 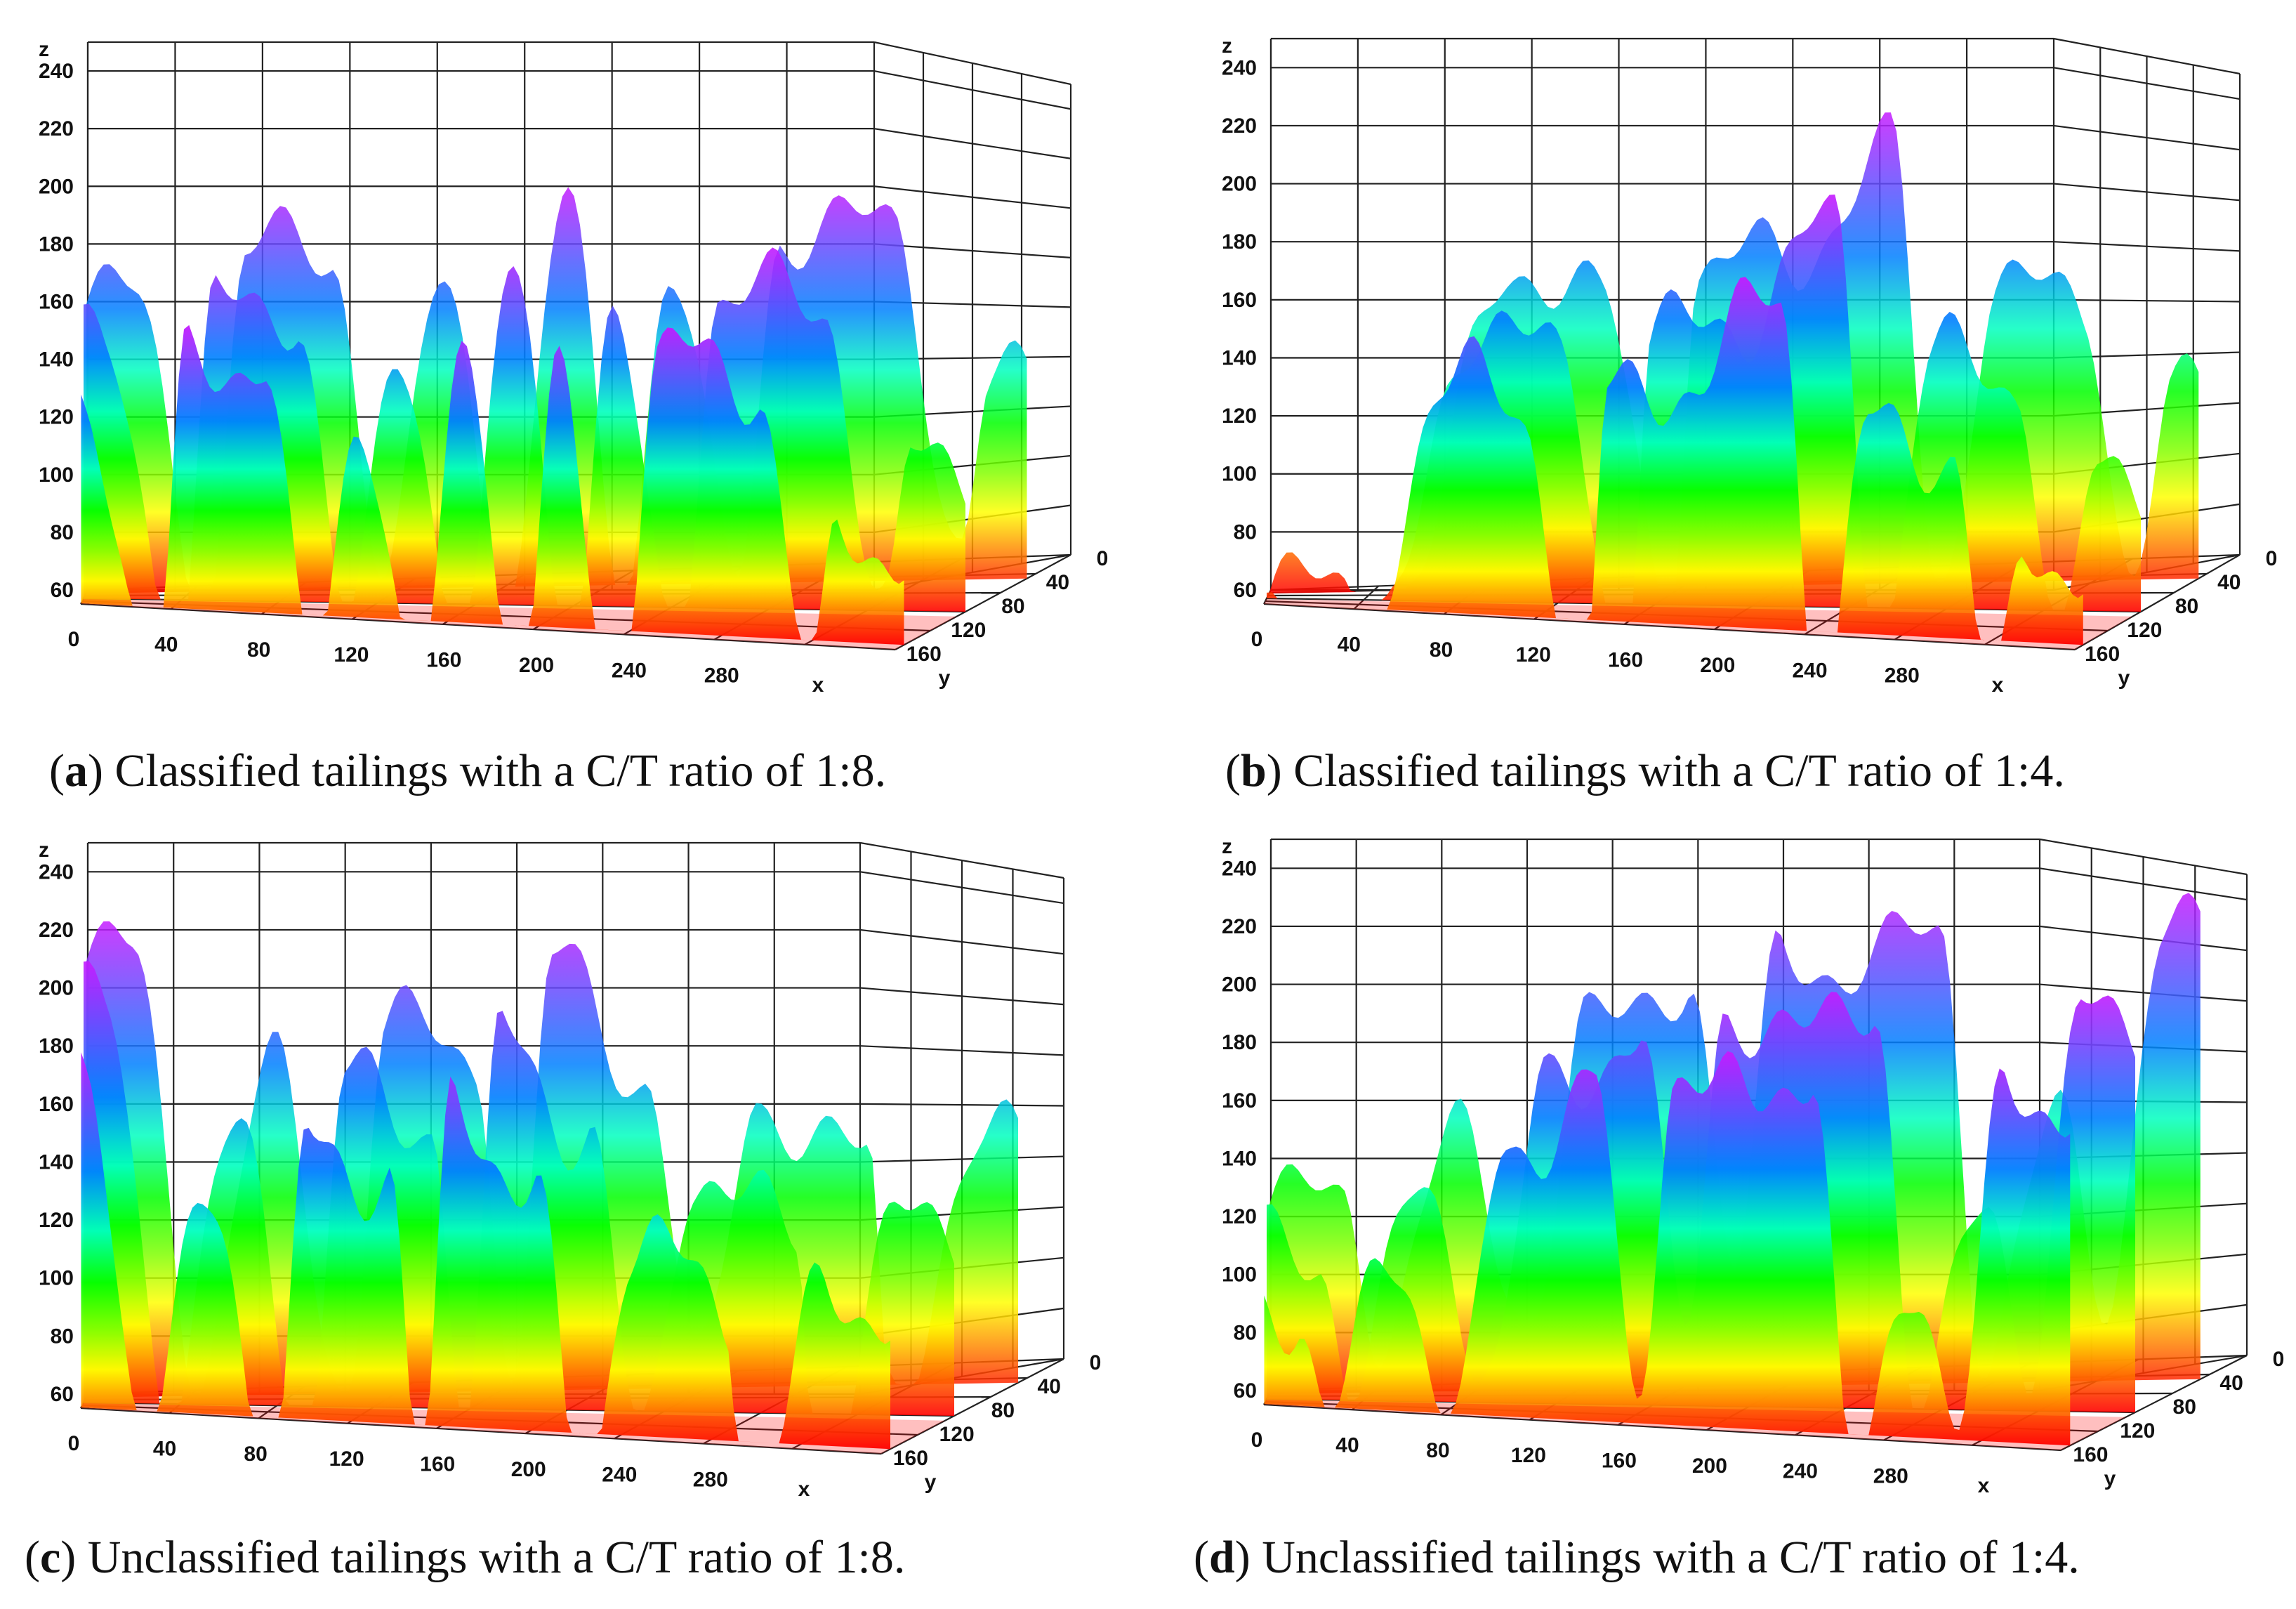 I want to click on caption-label: b, so click(x=1253, y=770).